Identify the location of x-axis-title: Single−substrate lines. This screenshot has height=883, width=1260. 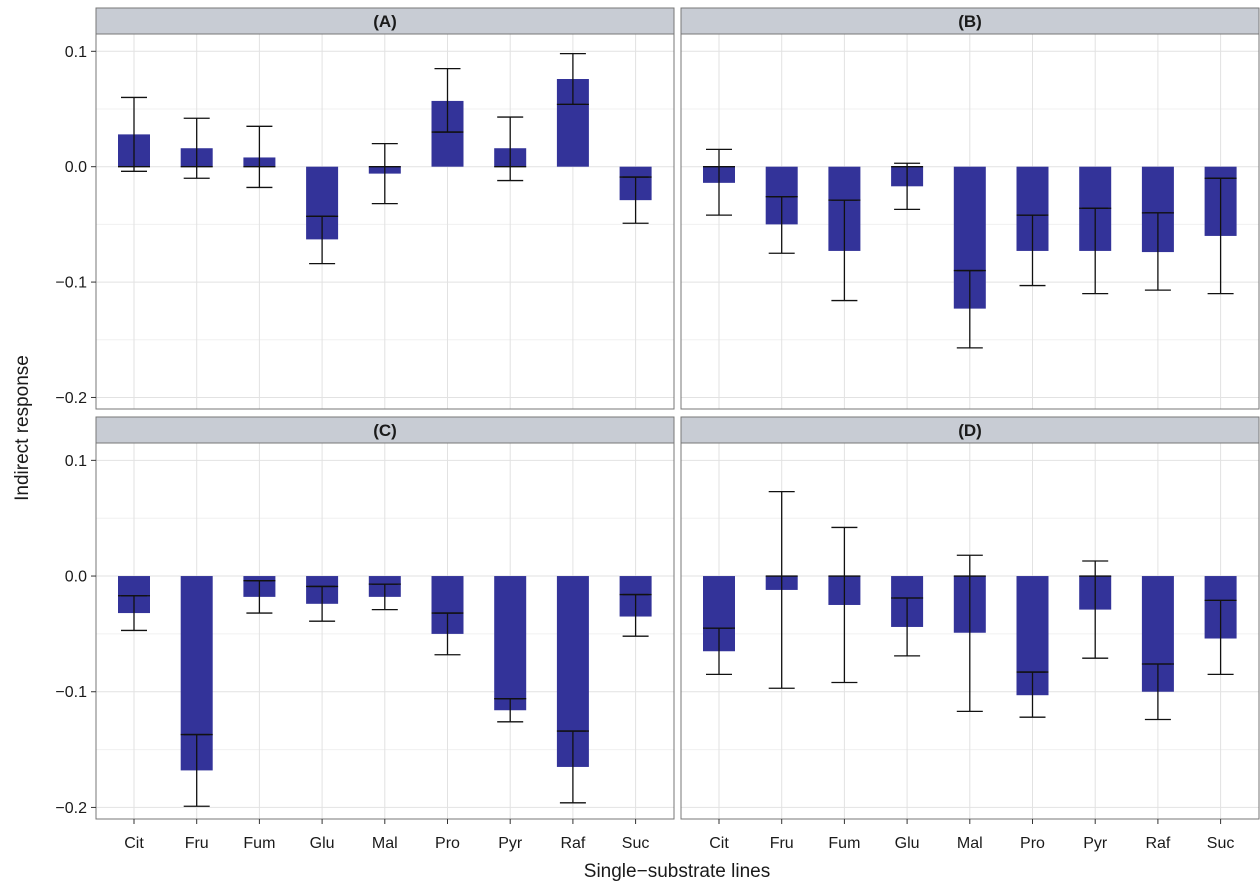
(677, 871).